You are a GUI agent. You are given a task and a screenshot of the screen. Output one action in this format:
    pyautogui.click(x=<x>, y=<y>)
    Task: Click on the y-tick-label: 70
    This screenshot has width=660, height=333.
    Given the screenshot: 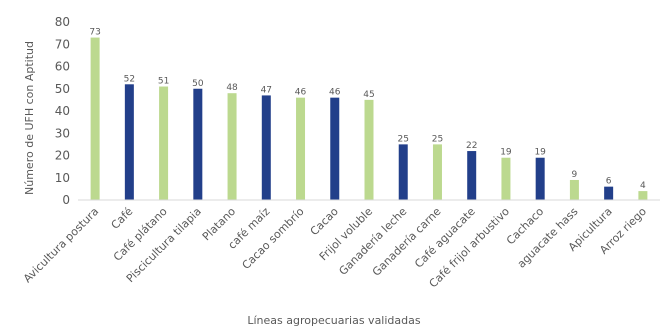 What is the action you would take?
    pyautogui.click(x=62, y=44)
    